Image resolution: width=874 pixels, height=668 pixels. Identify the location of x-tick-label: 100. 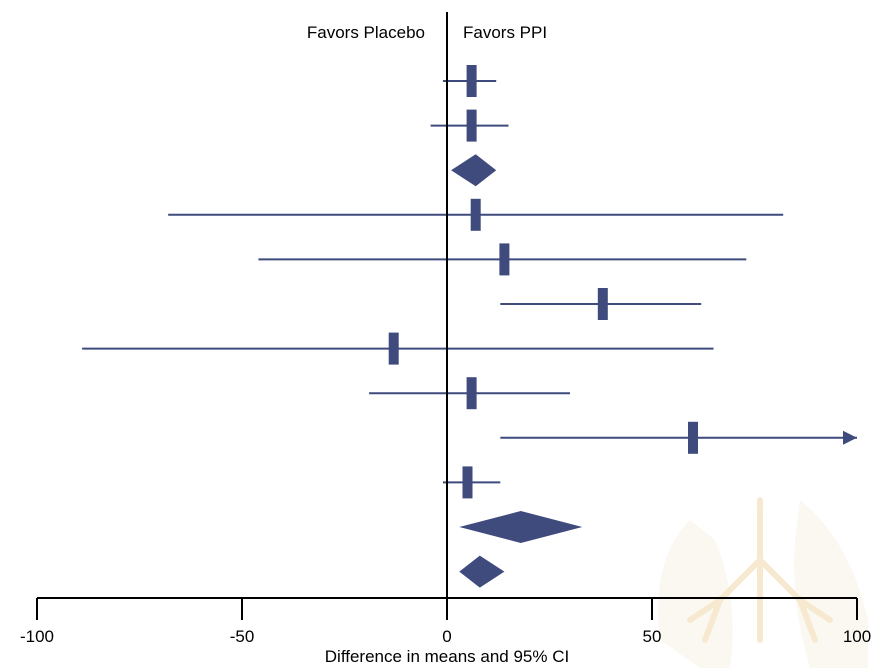
(857, 636).